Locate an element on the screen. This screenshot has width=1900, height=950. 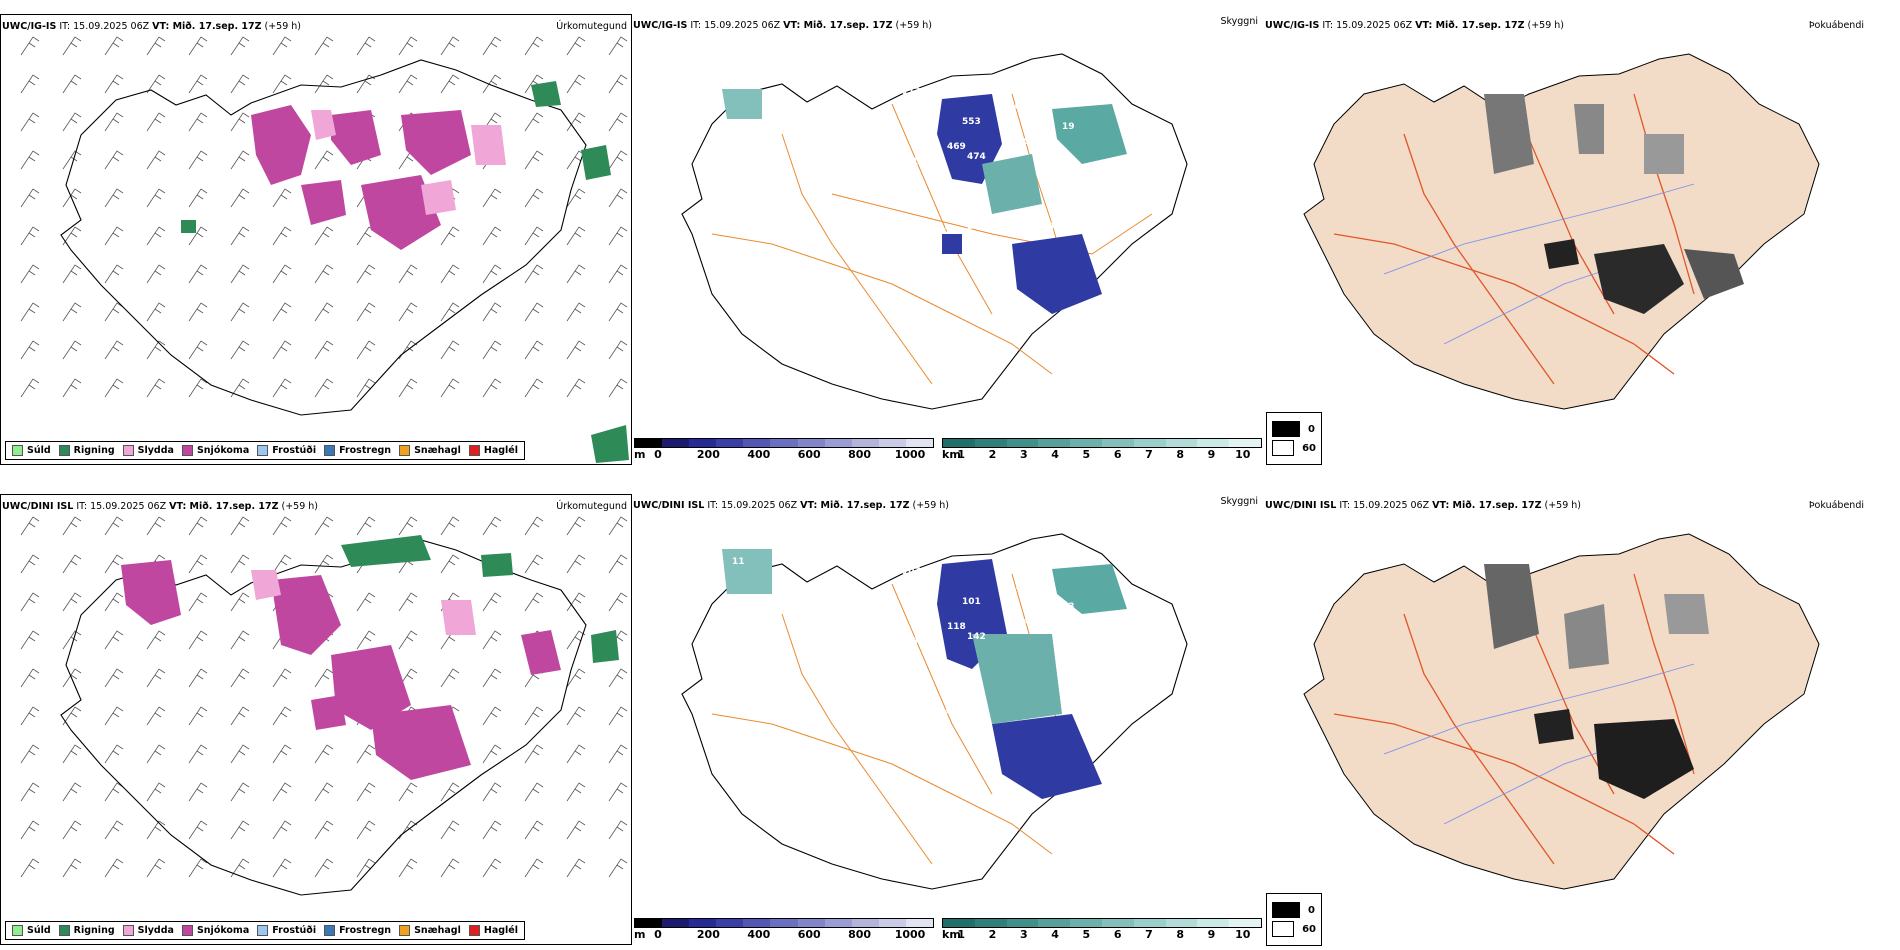
colorbar-tick-label: 4 is located at coordinates (1055, 454).